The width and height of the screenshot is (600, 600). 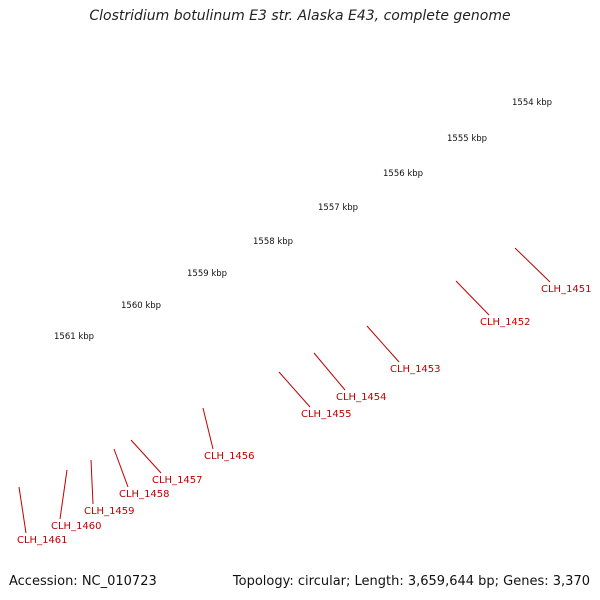 I want to click on gene-label: CLH_1454, so click(x=361, y=397).